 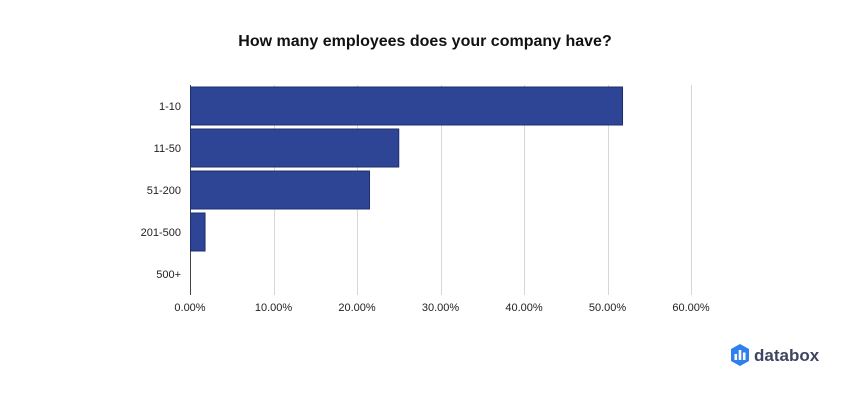 I want to click on y-tick-label: 11-50, so click(x=167, y=149).